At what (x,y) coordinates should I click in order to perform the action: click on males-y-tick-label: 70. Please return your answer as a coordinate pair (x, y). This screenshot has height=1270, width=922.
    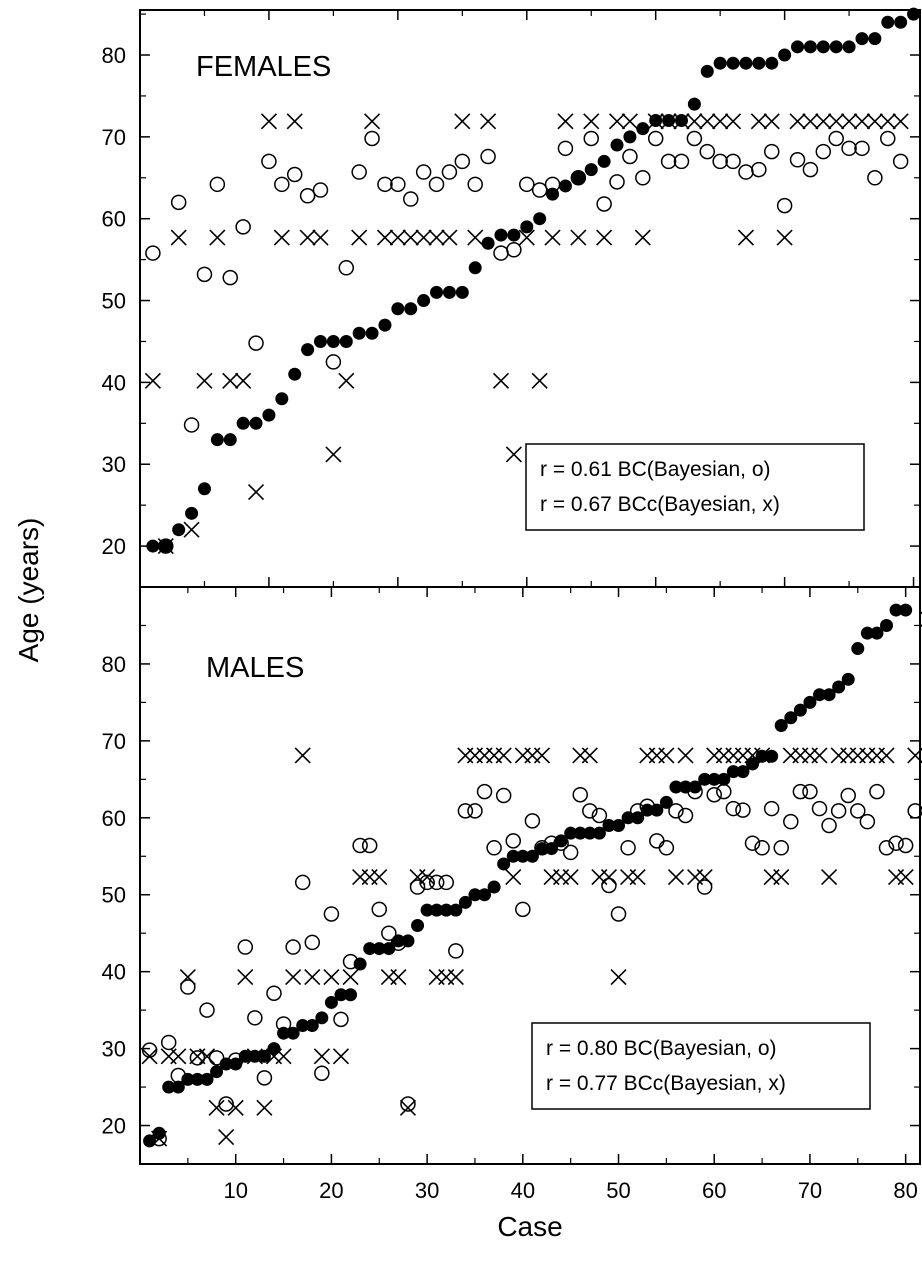
    Looking at the image, I should click on (114, 741).